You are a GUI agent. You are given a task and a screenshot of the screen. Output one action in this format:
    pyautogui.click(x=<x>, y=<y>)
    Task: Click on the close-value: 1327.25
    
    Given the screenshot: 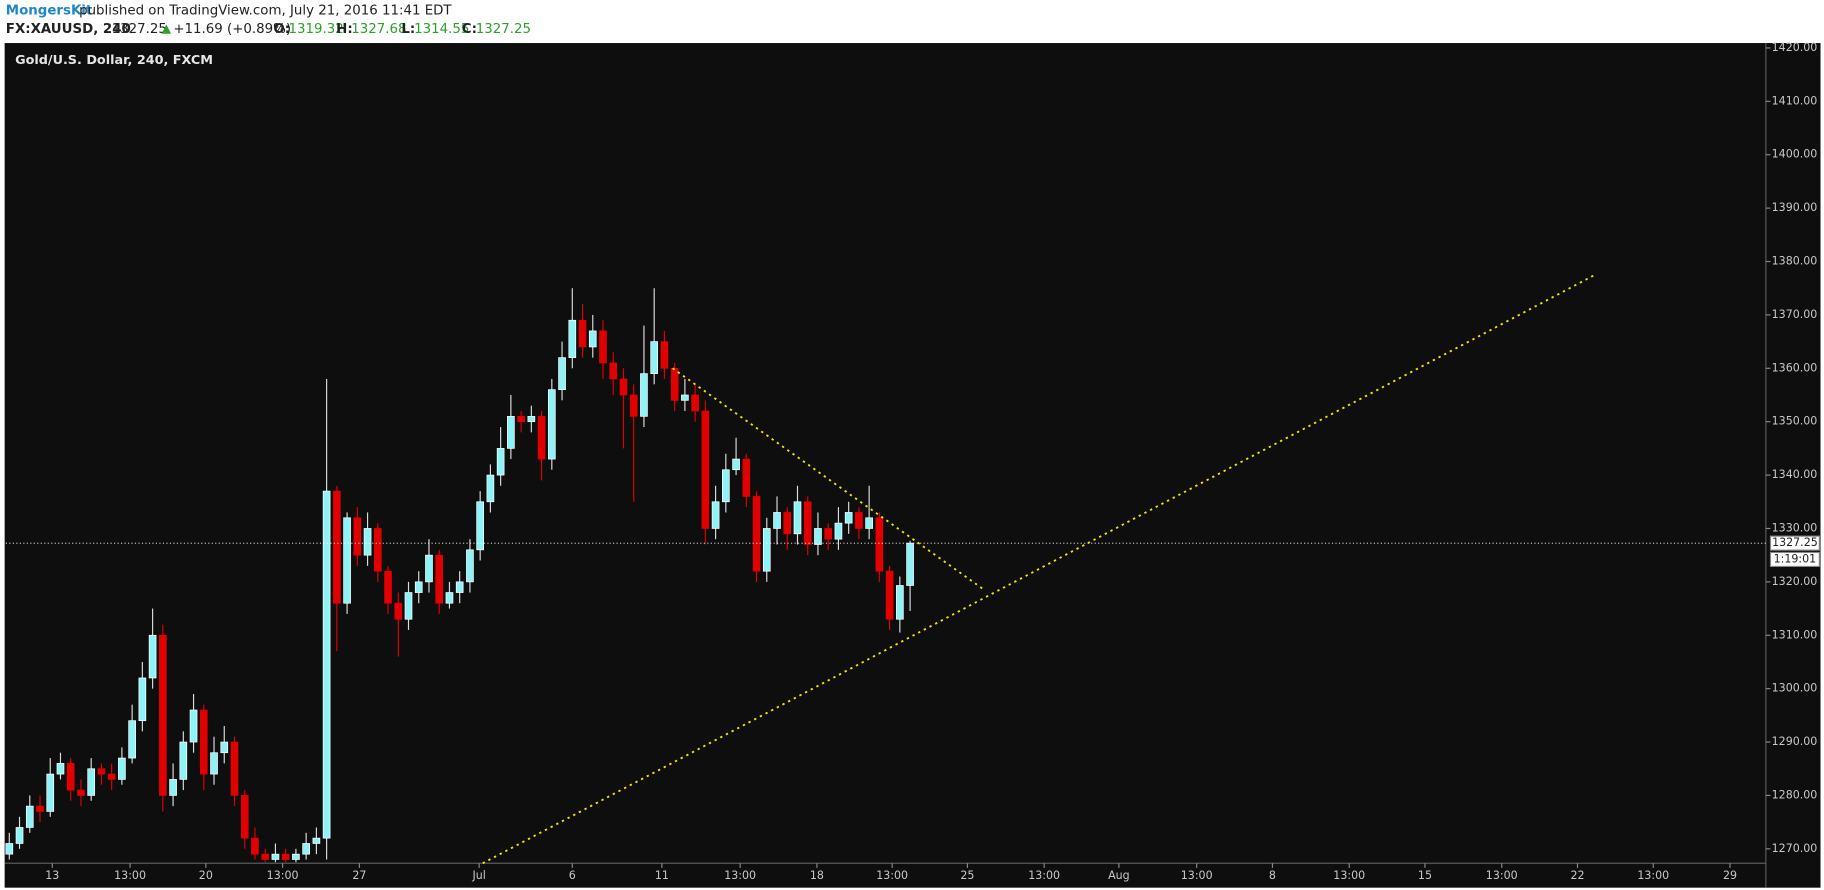 What is the action you would take?
    pyautogui.click(x=503, y=29)
    